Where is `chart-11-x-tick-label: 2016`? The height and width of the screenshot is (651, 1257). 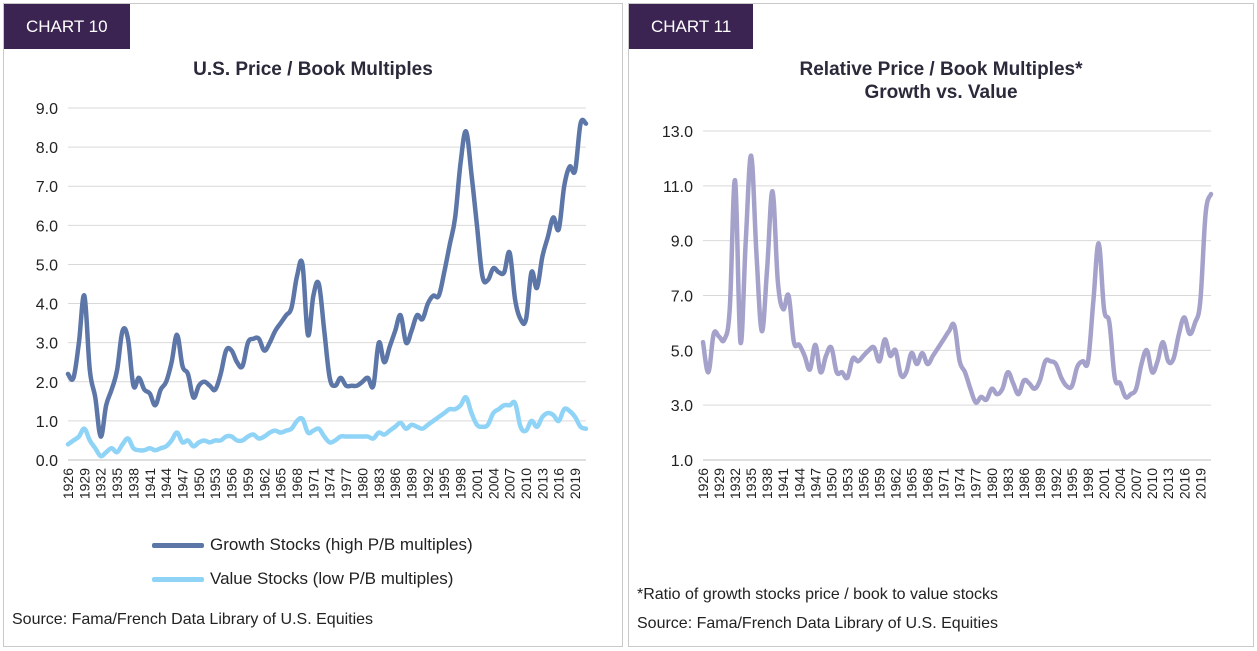
chart-11-x-tick-label: 2016 is located at coordinates (1184, 483).